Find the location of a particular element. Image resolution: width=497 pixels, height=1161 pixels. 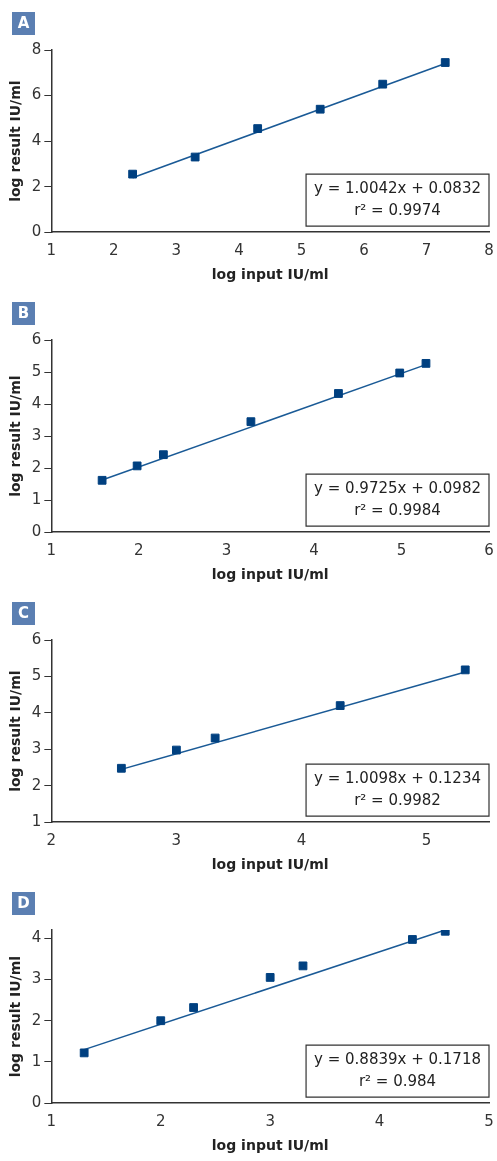

annotation: r² = 0.9974 is located at coordinates (397, 210).